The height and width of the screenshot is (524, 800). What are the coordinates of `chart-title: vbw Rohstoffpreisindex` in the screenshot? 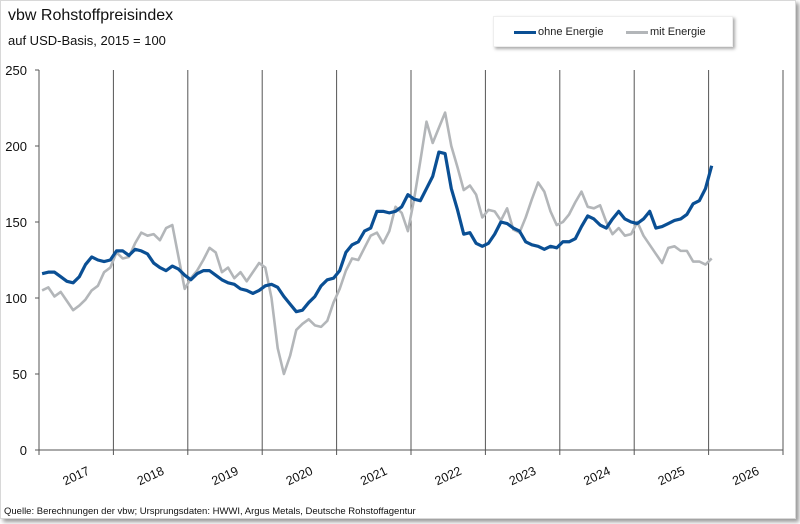 It's located at (91, 15).